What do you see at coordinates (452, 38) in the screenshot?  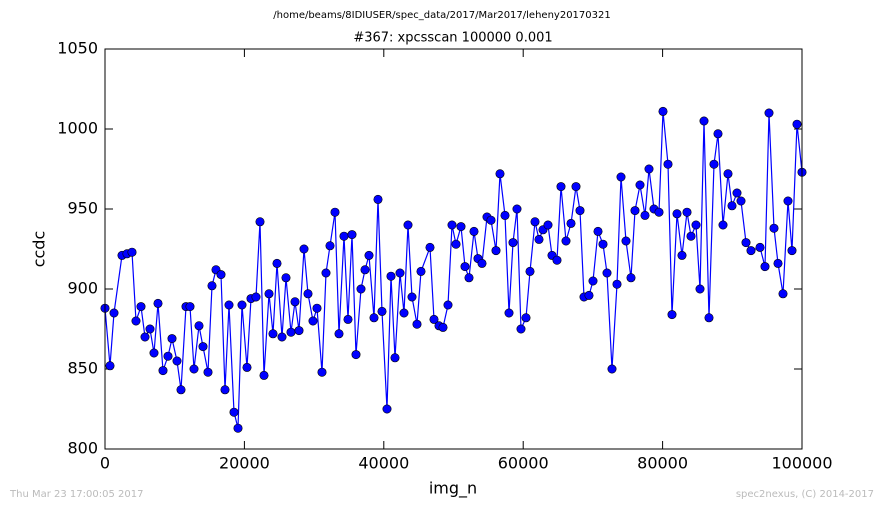 I see `chart-title: #367: xpcsscan 100000 0.001` at bounding box center [452, 38].